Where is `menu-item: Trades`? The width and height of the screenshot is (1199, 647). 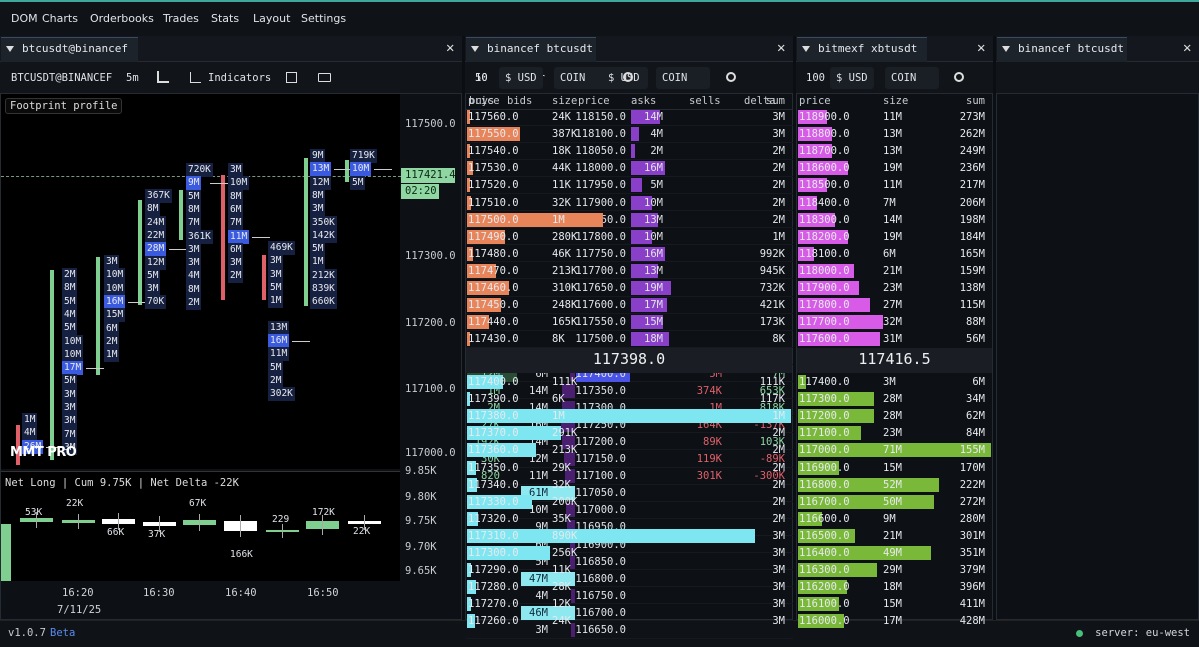 menu-item: Trades is located at coordinates (181, 18).